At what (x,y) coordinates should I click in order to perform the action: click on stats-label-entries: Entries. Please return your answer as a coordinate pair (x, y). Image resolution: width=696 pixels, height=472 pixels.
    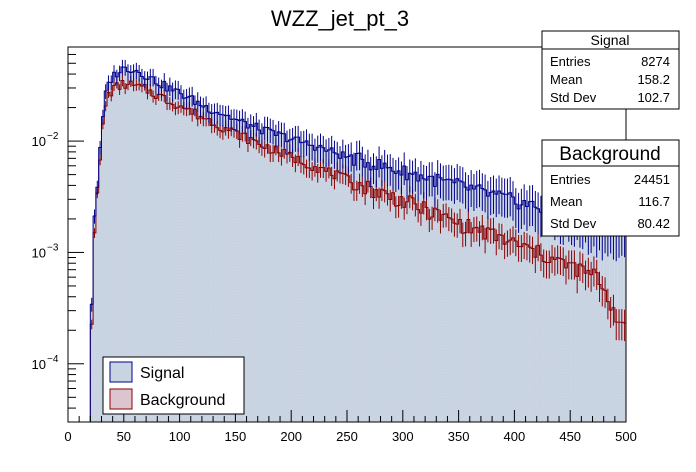
    Looking at the image, I should click on (570, 179).